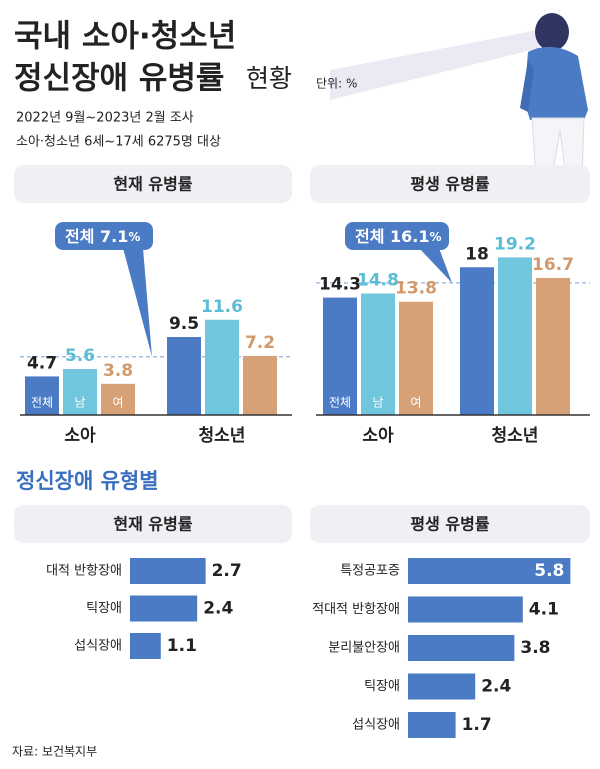 Image resolution: width=600 pixels, height=769 pixels. Describe the element at coordinates (84, 571) in the screenshot. I see `category-label: 대적 반항장애` at that location.